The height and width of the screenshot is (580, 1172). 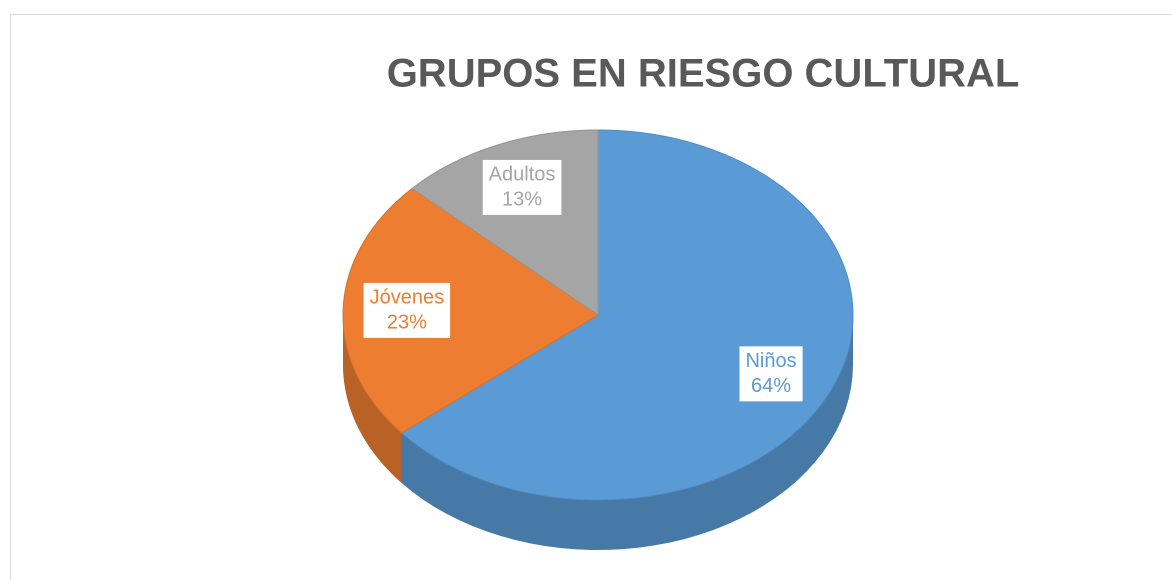 I want to click on data-label: Adultos 13%, so click(x=522, y=187).